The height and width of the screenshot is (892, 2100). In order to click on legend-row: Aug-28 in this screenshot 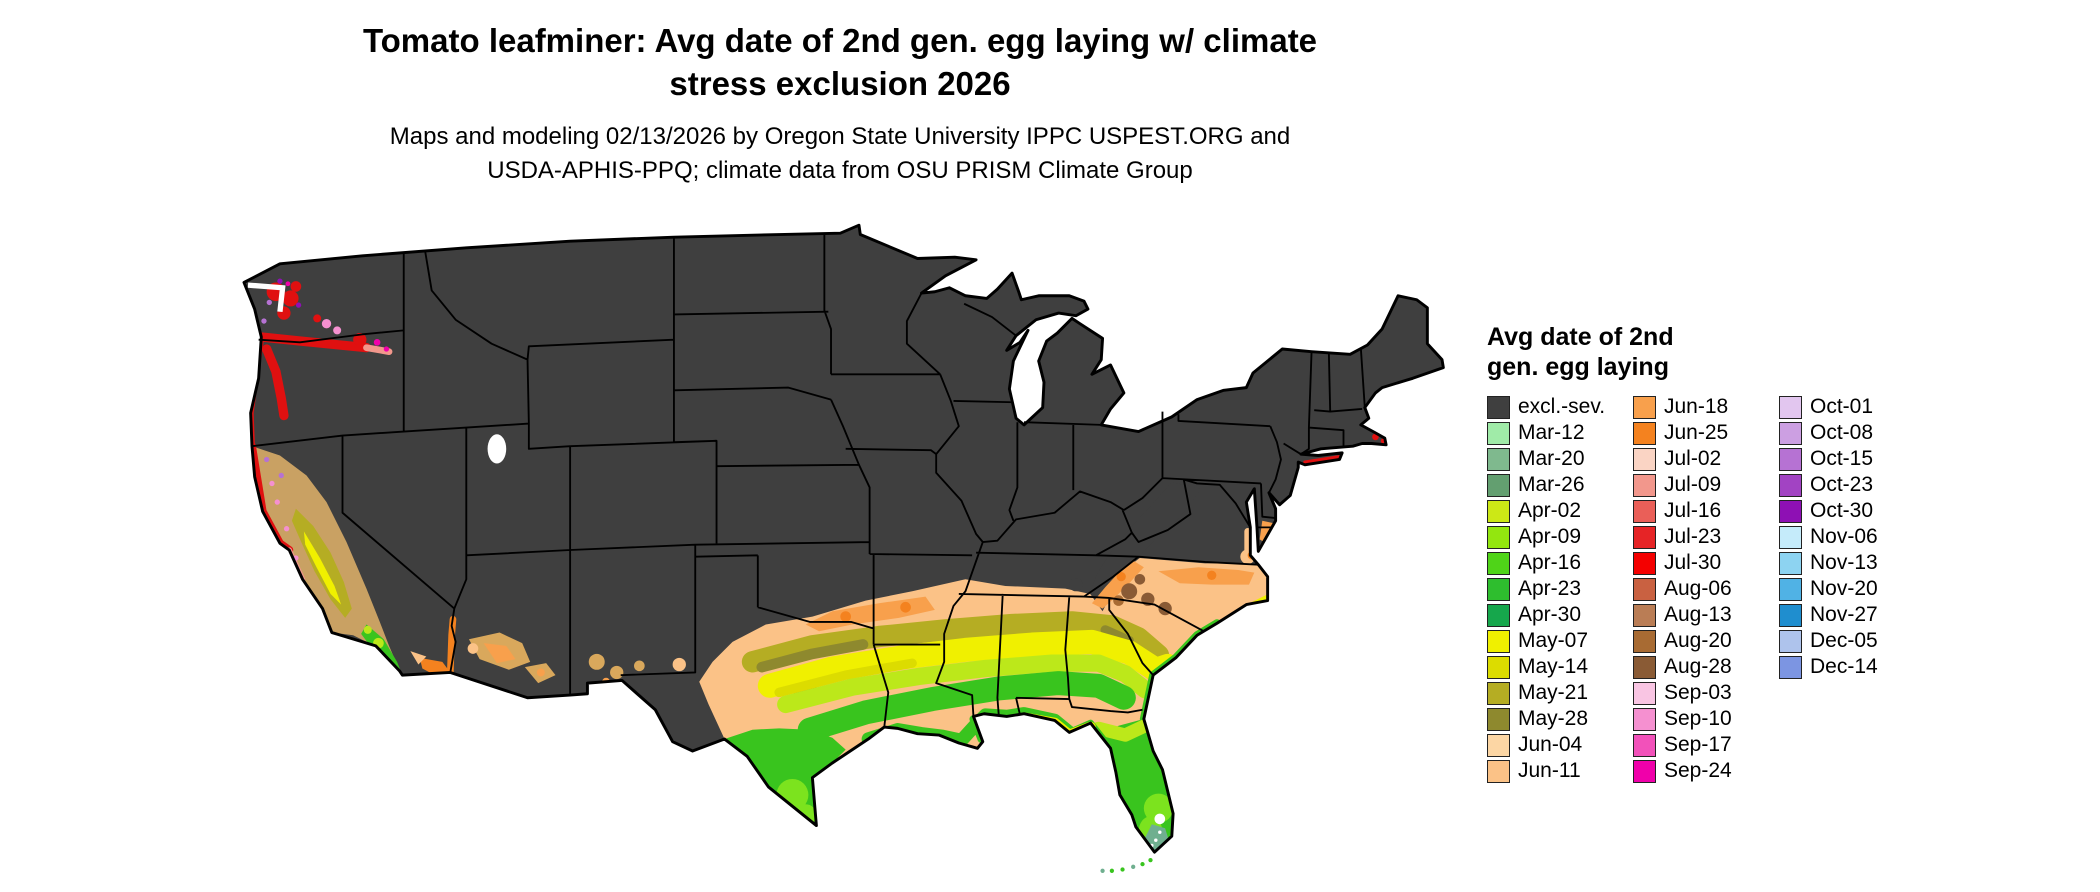, I will do `click(1706, 667)`.